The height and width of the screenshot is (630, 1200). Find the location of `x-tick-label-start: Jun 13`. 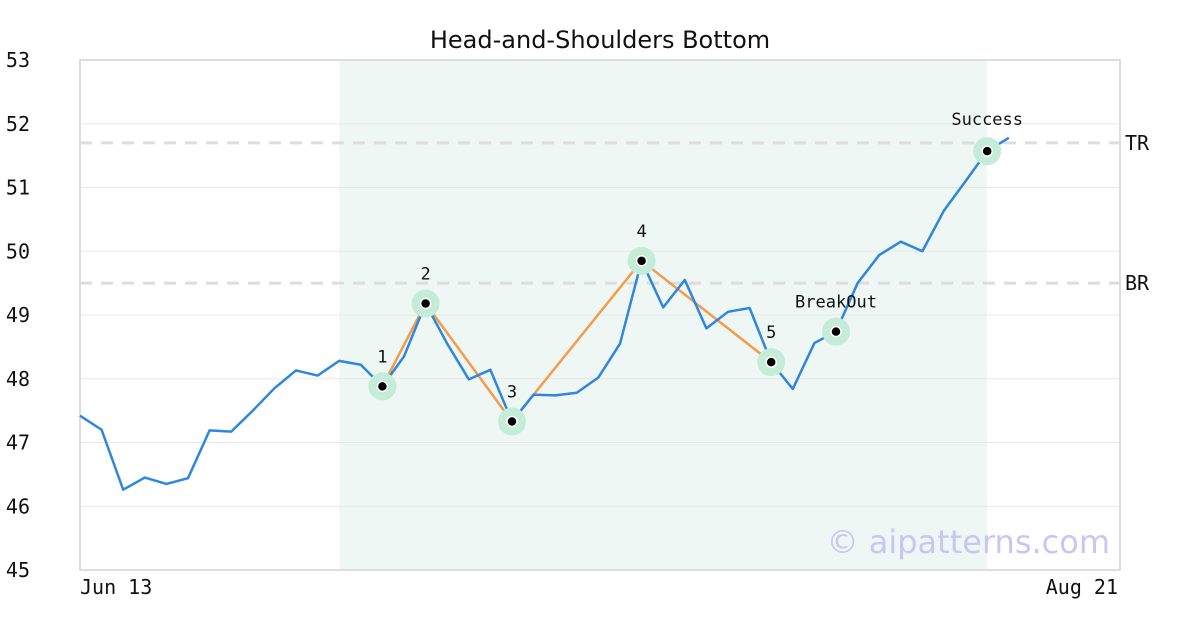

x-tick-label-start: Jun 13 is located at coordinates (116, 587).